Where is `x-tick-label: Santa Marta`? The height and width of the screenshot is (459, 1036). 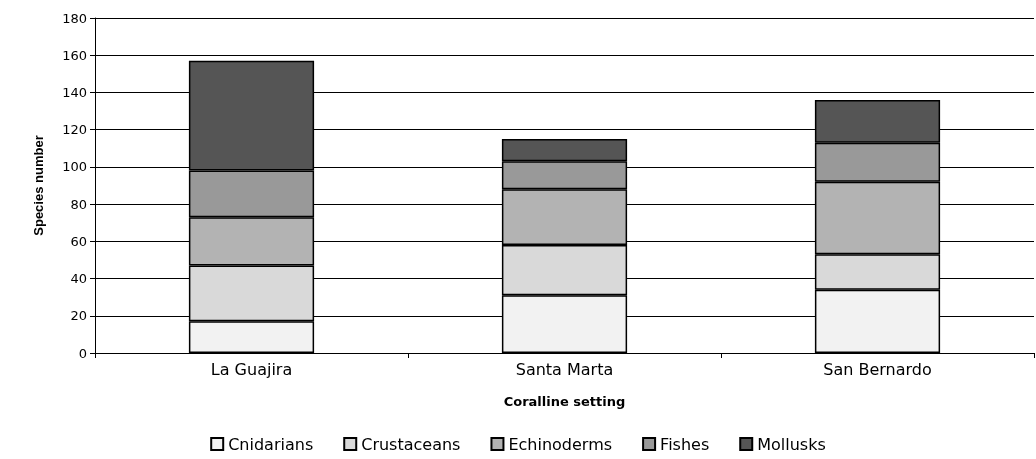 x-tick-label: Santa Marta is located at coordinates (564, 369).